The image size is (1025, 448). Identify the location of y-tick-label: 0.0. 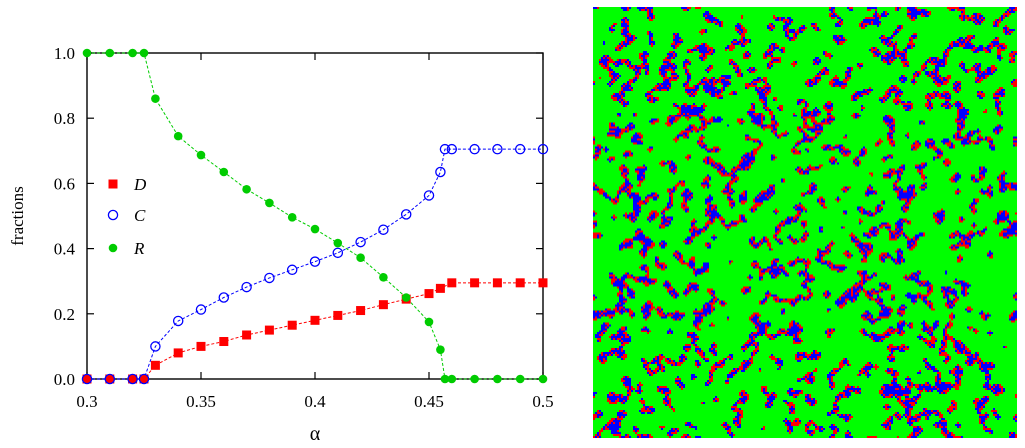
(64, 379).